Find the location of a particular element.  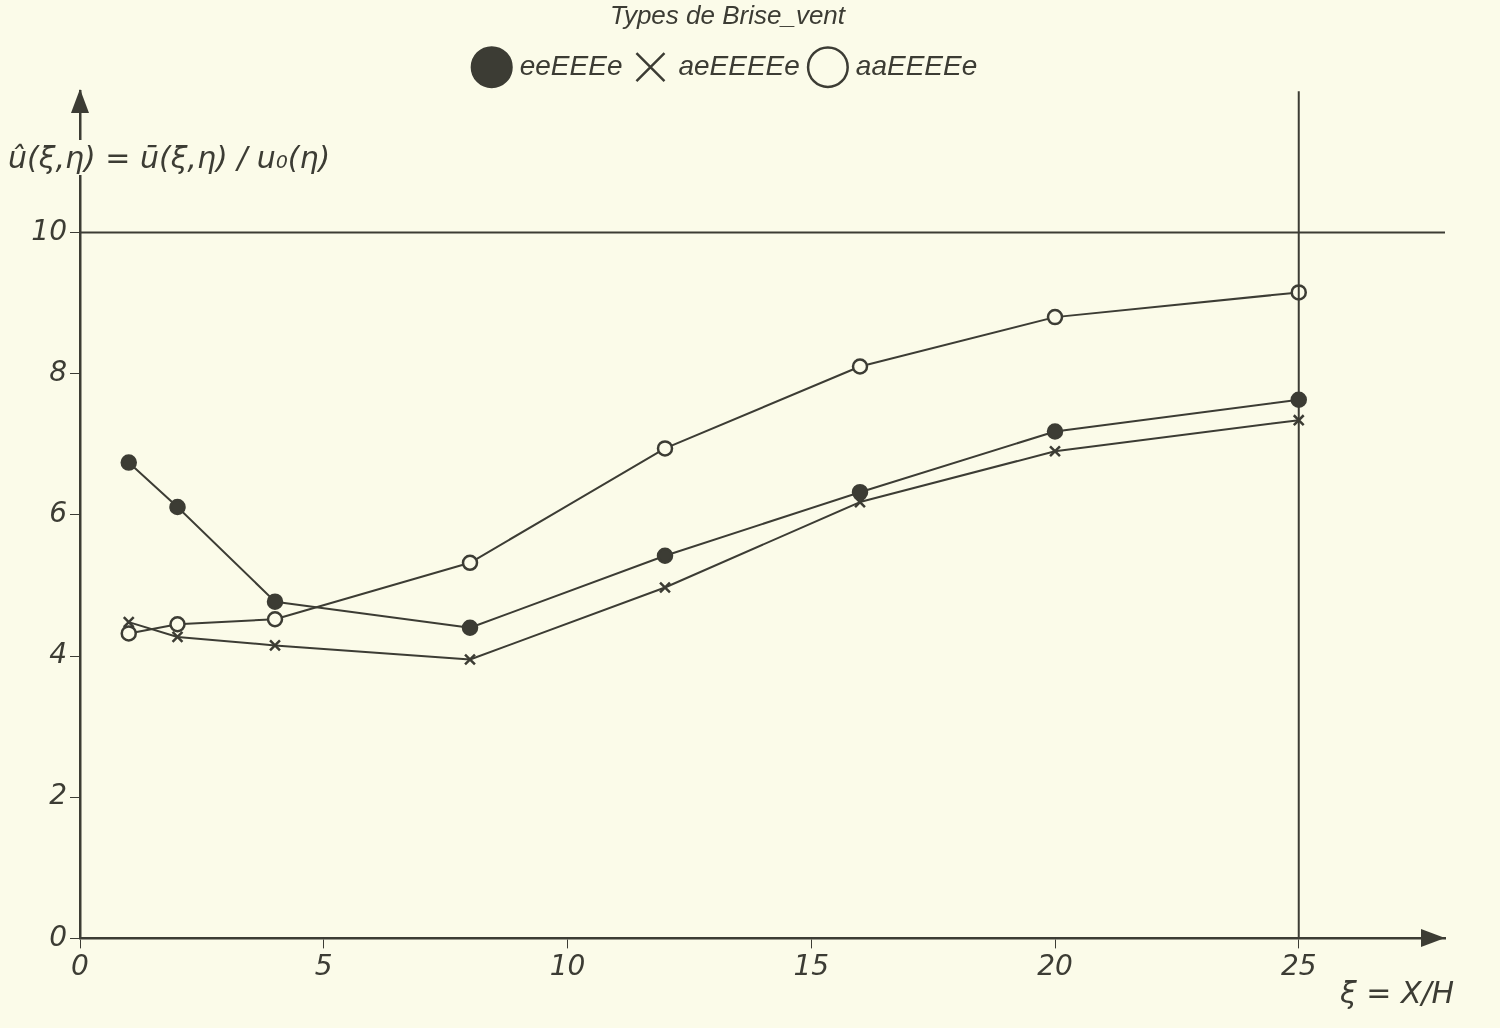

x-tick-label: 15 is located at coordinates (811, 966).